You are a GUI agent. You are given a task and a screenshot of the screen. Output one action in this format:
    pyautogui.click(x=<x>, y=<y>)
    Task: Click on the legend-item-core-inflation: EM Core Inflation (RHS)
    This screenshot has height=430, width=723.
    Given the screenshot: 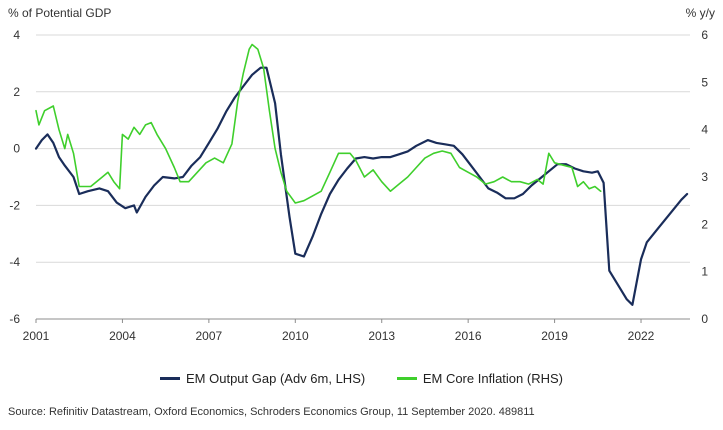 What is the action you would take?
    pyautogui.click(x=479, y=378)
    